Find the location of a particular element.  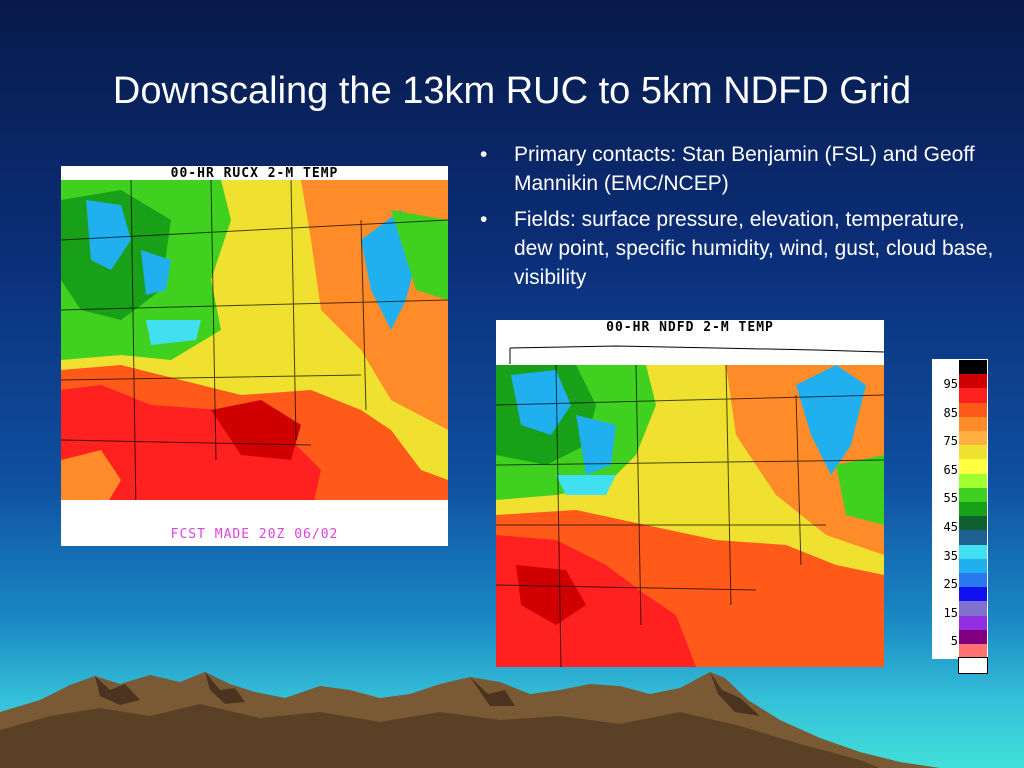

map-footer: FCST MADE 20Z 06/02 is located at coordinates (254, 534).